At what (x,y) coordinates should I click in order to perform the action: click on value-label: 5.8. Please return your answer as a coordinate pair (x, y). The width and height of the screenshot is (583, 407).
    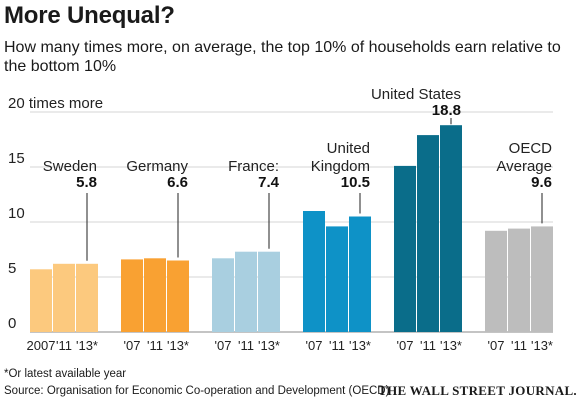
    Looking at the image, I should click on (86, 182).